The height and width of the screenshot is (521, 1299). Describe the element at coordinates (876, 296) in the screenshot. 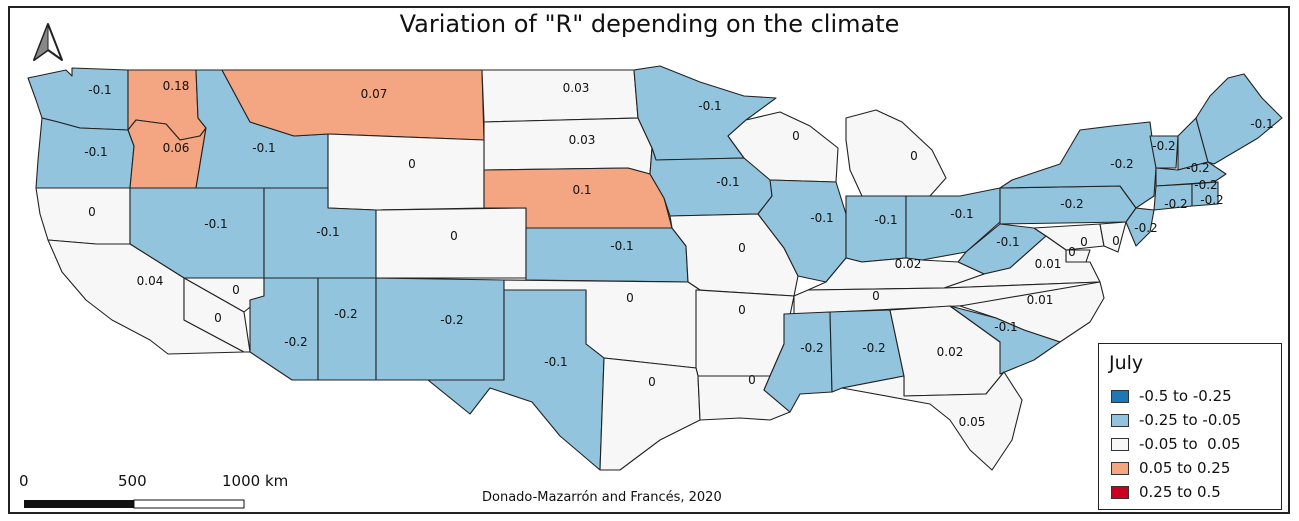

I see `label-TN: 0` at that location.